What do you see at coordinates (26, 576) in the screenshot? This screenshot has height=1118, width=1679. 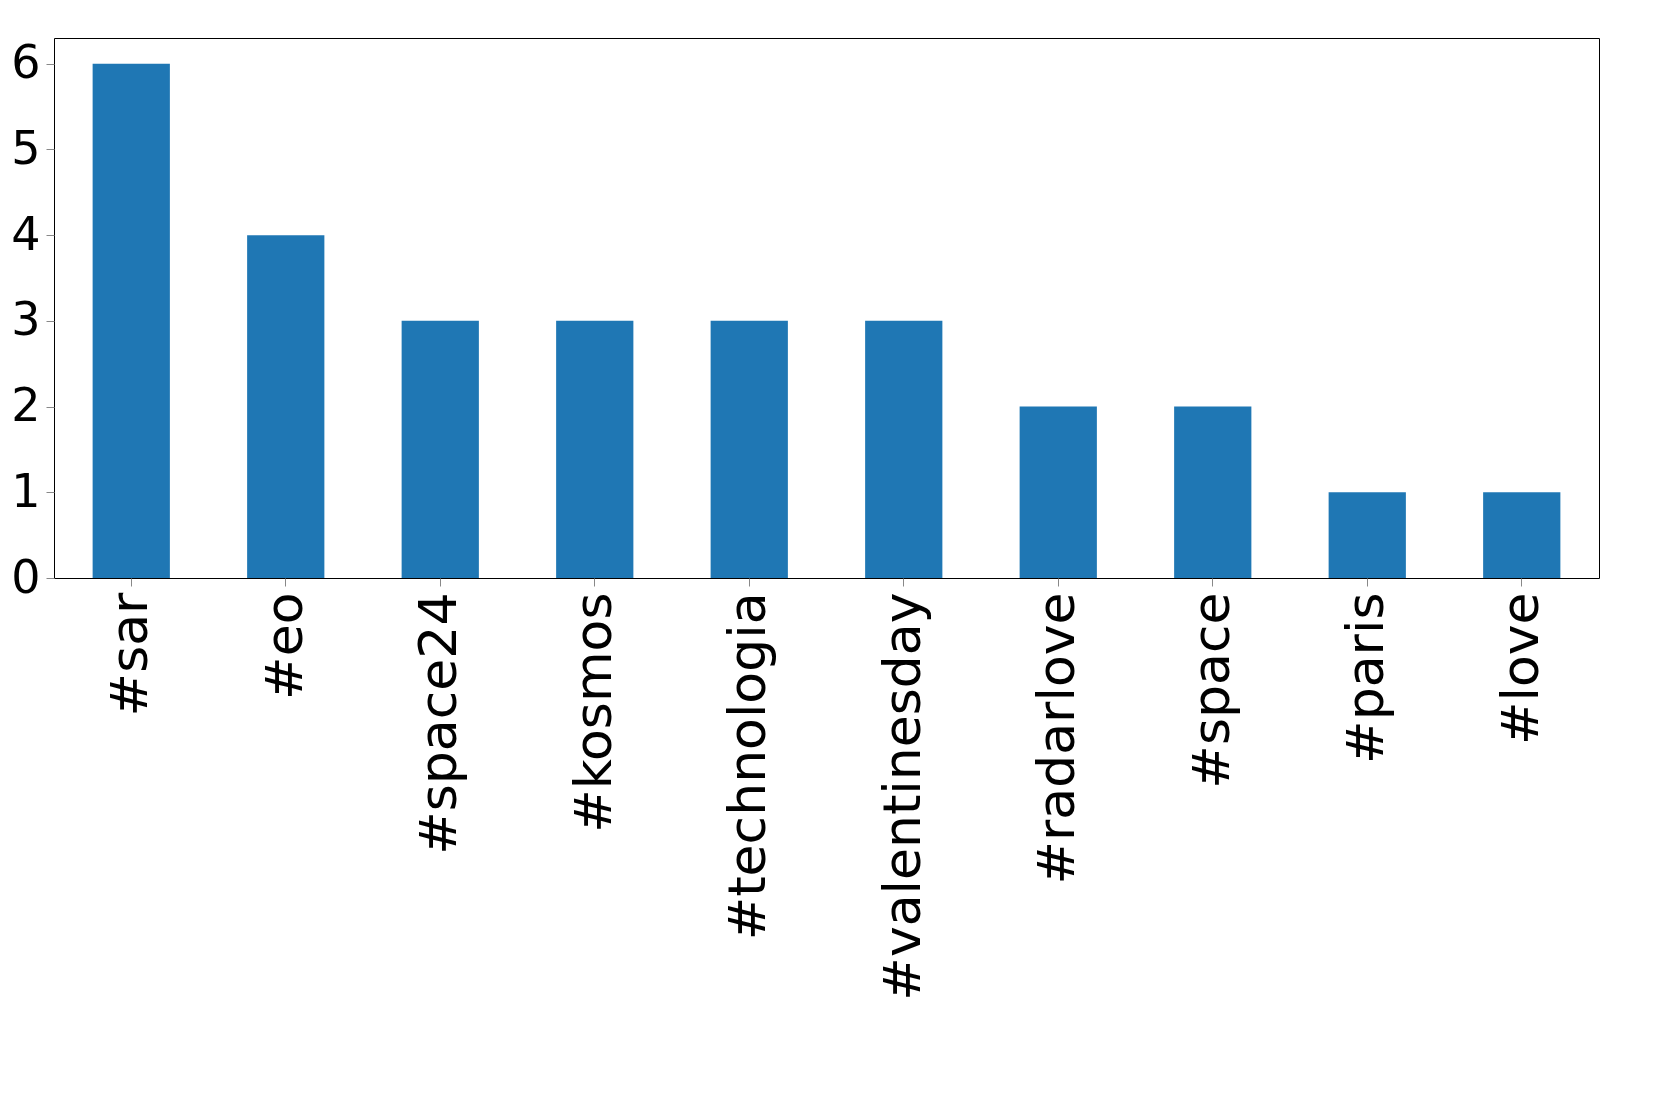 I see `y-tick-label: 0` at bounding box center [26, 576].